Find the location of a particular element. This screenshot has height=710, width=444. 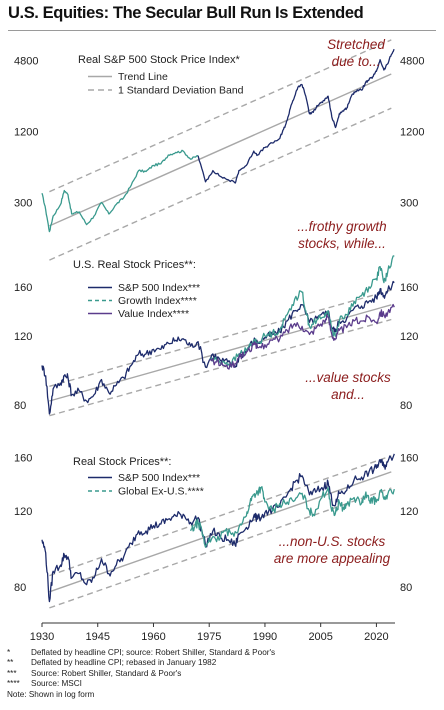

x-tick-label: 2005 is located at coordinates (320, 637).